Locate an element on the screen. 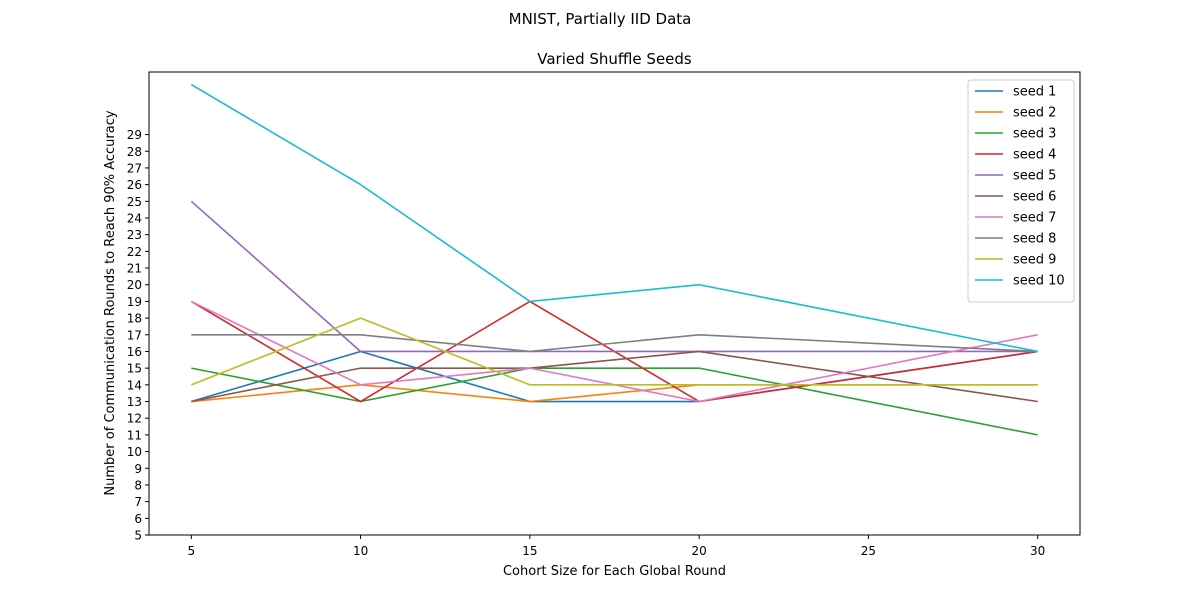 This screenshot has height=604, width=1200. y-tick-label: 8 is located at coordinates (138, 485).